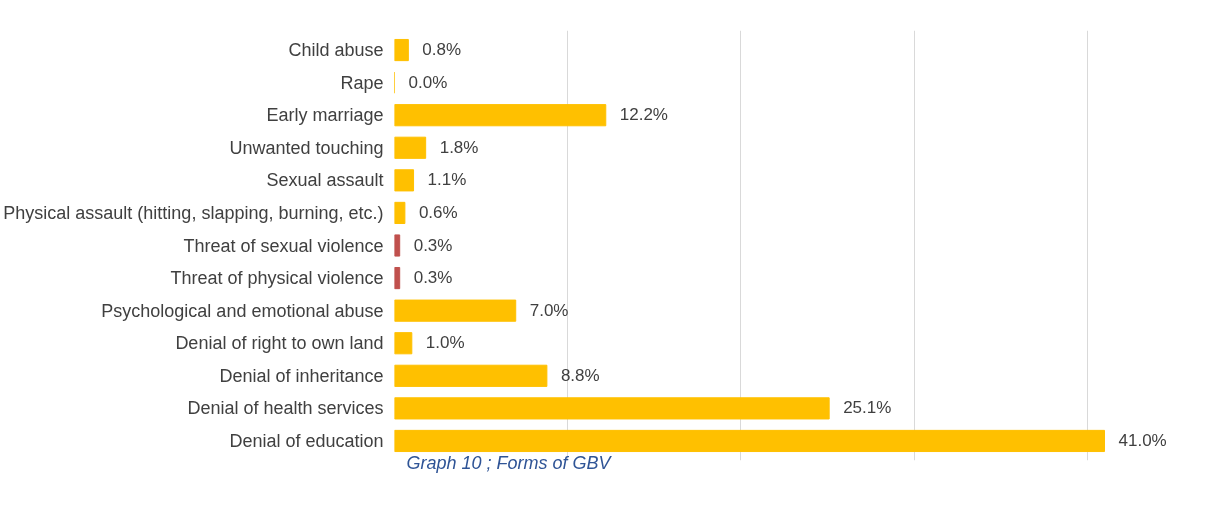 The image size is (1221, 511). What do you see at coordinates (306, 440) in the screenshot?
I see `y-tick-label: Denial of education` at bounding box center [306, 440].